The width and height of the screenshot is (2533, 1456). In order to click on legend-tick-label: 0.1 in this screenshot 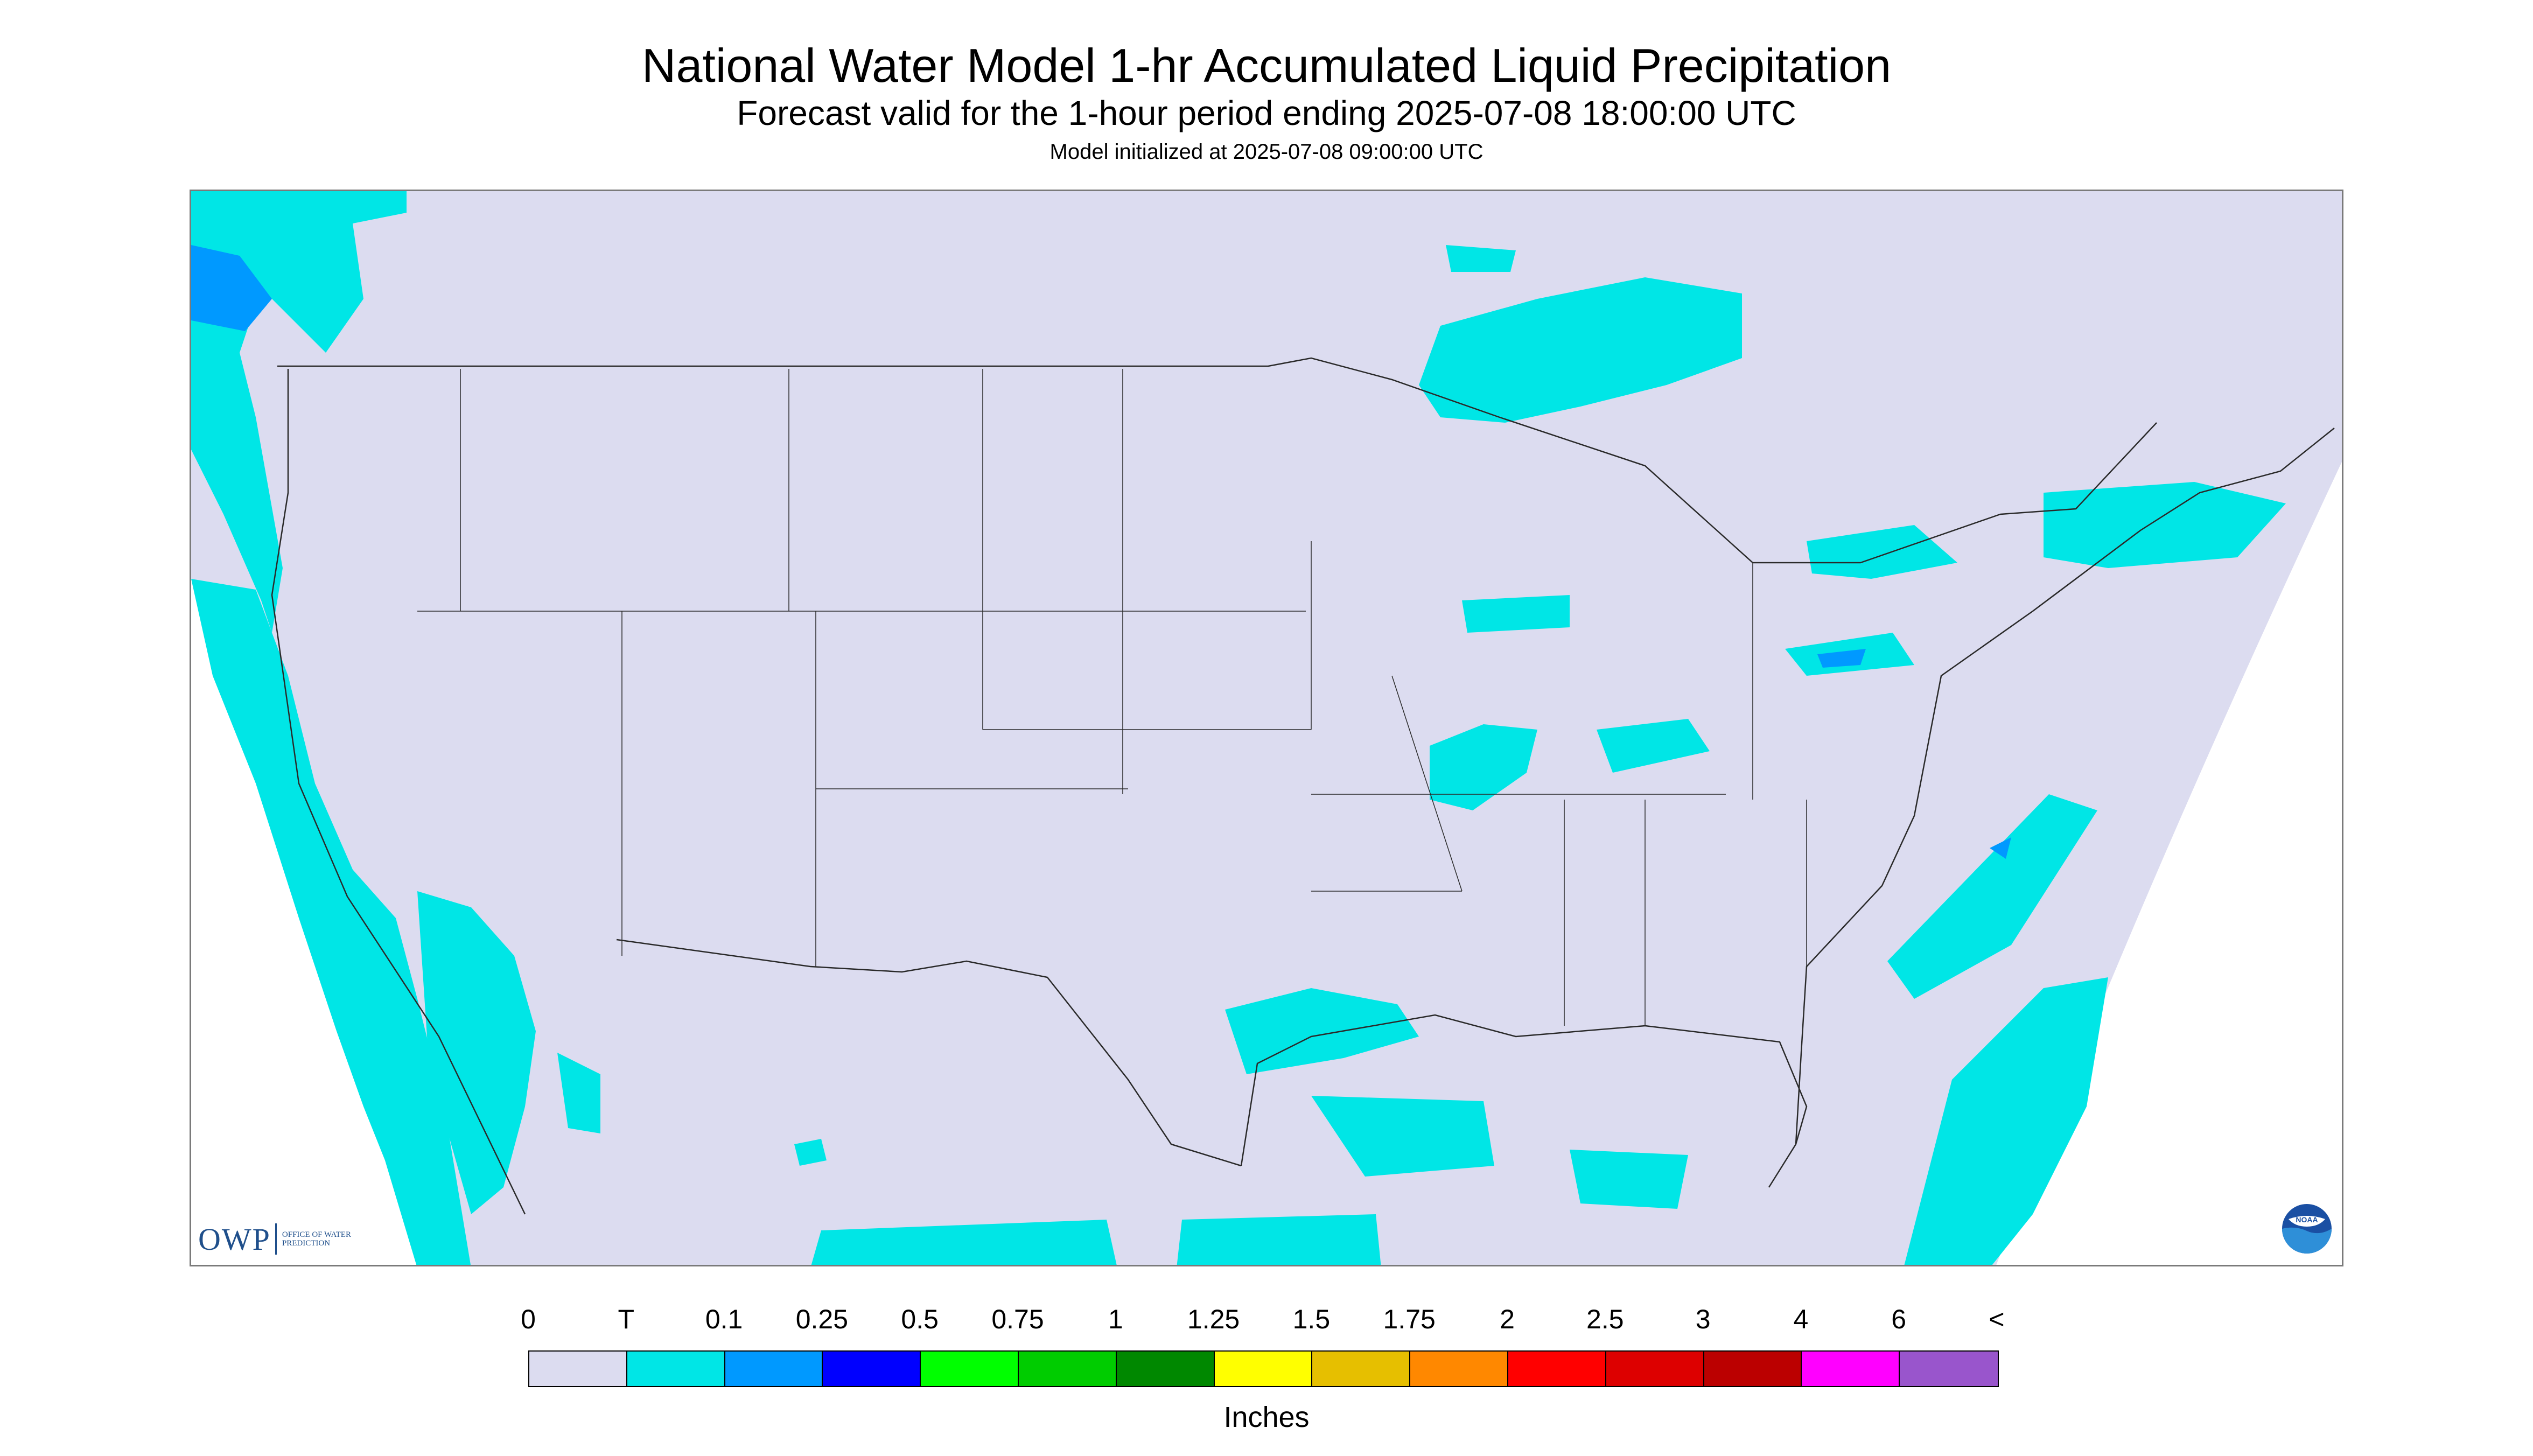, I will do `click(724, 1319)`.